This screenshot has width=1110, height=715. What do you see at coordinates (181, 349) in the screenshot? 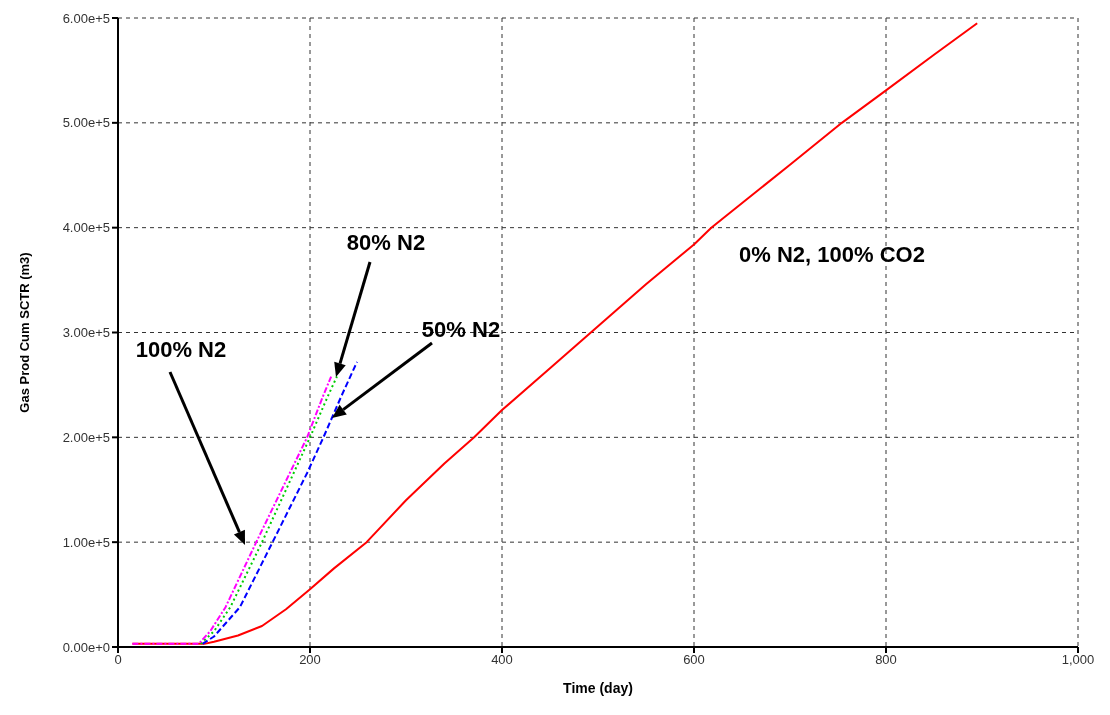
I see `annotation: 100% N2` at bounding box center [181, 349].